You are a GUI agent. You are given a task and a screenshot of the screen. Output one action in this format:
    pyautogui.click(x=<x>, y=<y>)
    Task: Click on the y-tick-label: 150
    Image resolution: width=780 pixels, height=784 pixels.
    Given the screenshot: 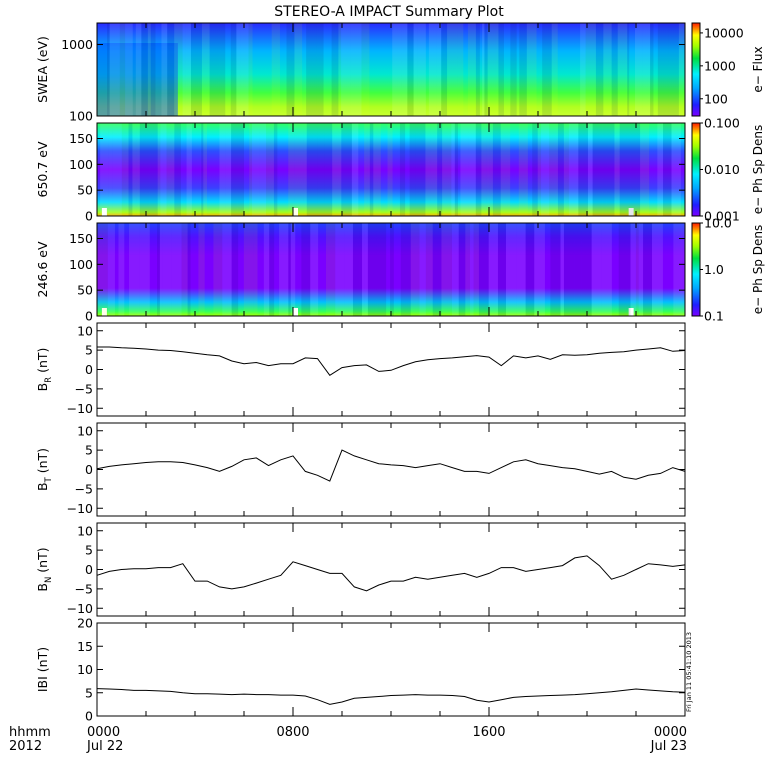 What is the action you would take?
    pyautogui.click(x=81, y=138)
    